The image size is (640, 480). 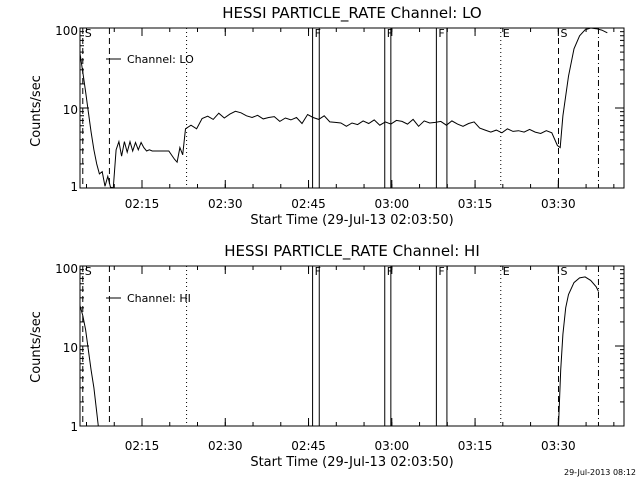 What do you see at coordinates (308, 204) in the screenshot?
I see `panel-lo-x-tick-label: 02:45` at bounding box center [308, 204].